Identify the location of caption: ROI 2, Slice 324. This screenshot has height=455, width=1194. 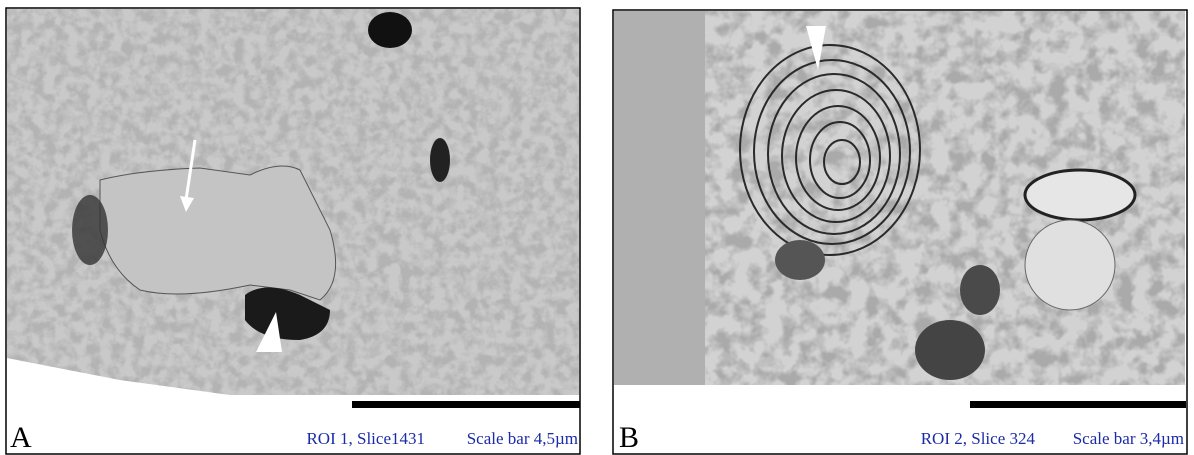
(978, 438).